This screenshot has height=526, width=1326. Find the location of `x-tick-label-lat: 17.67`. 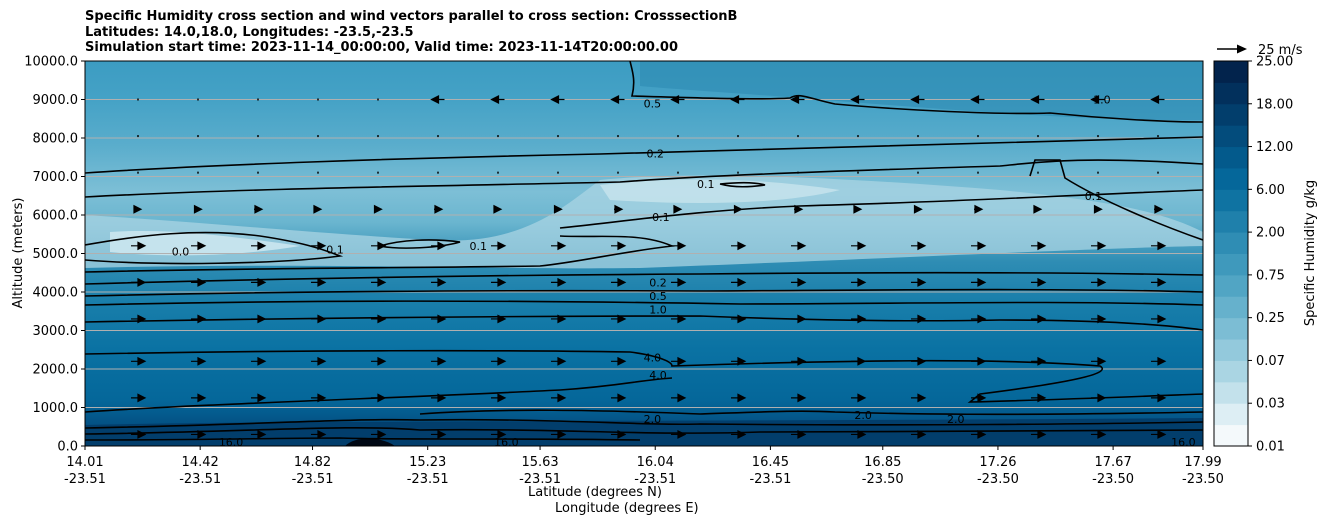

x-tick-label-lat: 17.67 is located at coordinates (1113, 462).